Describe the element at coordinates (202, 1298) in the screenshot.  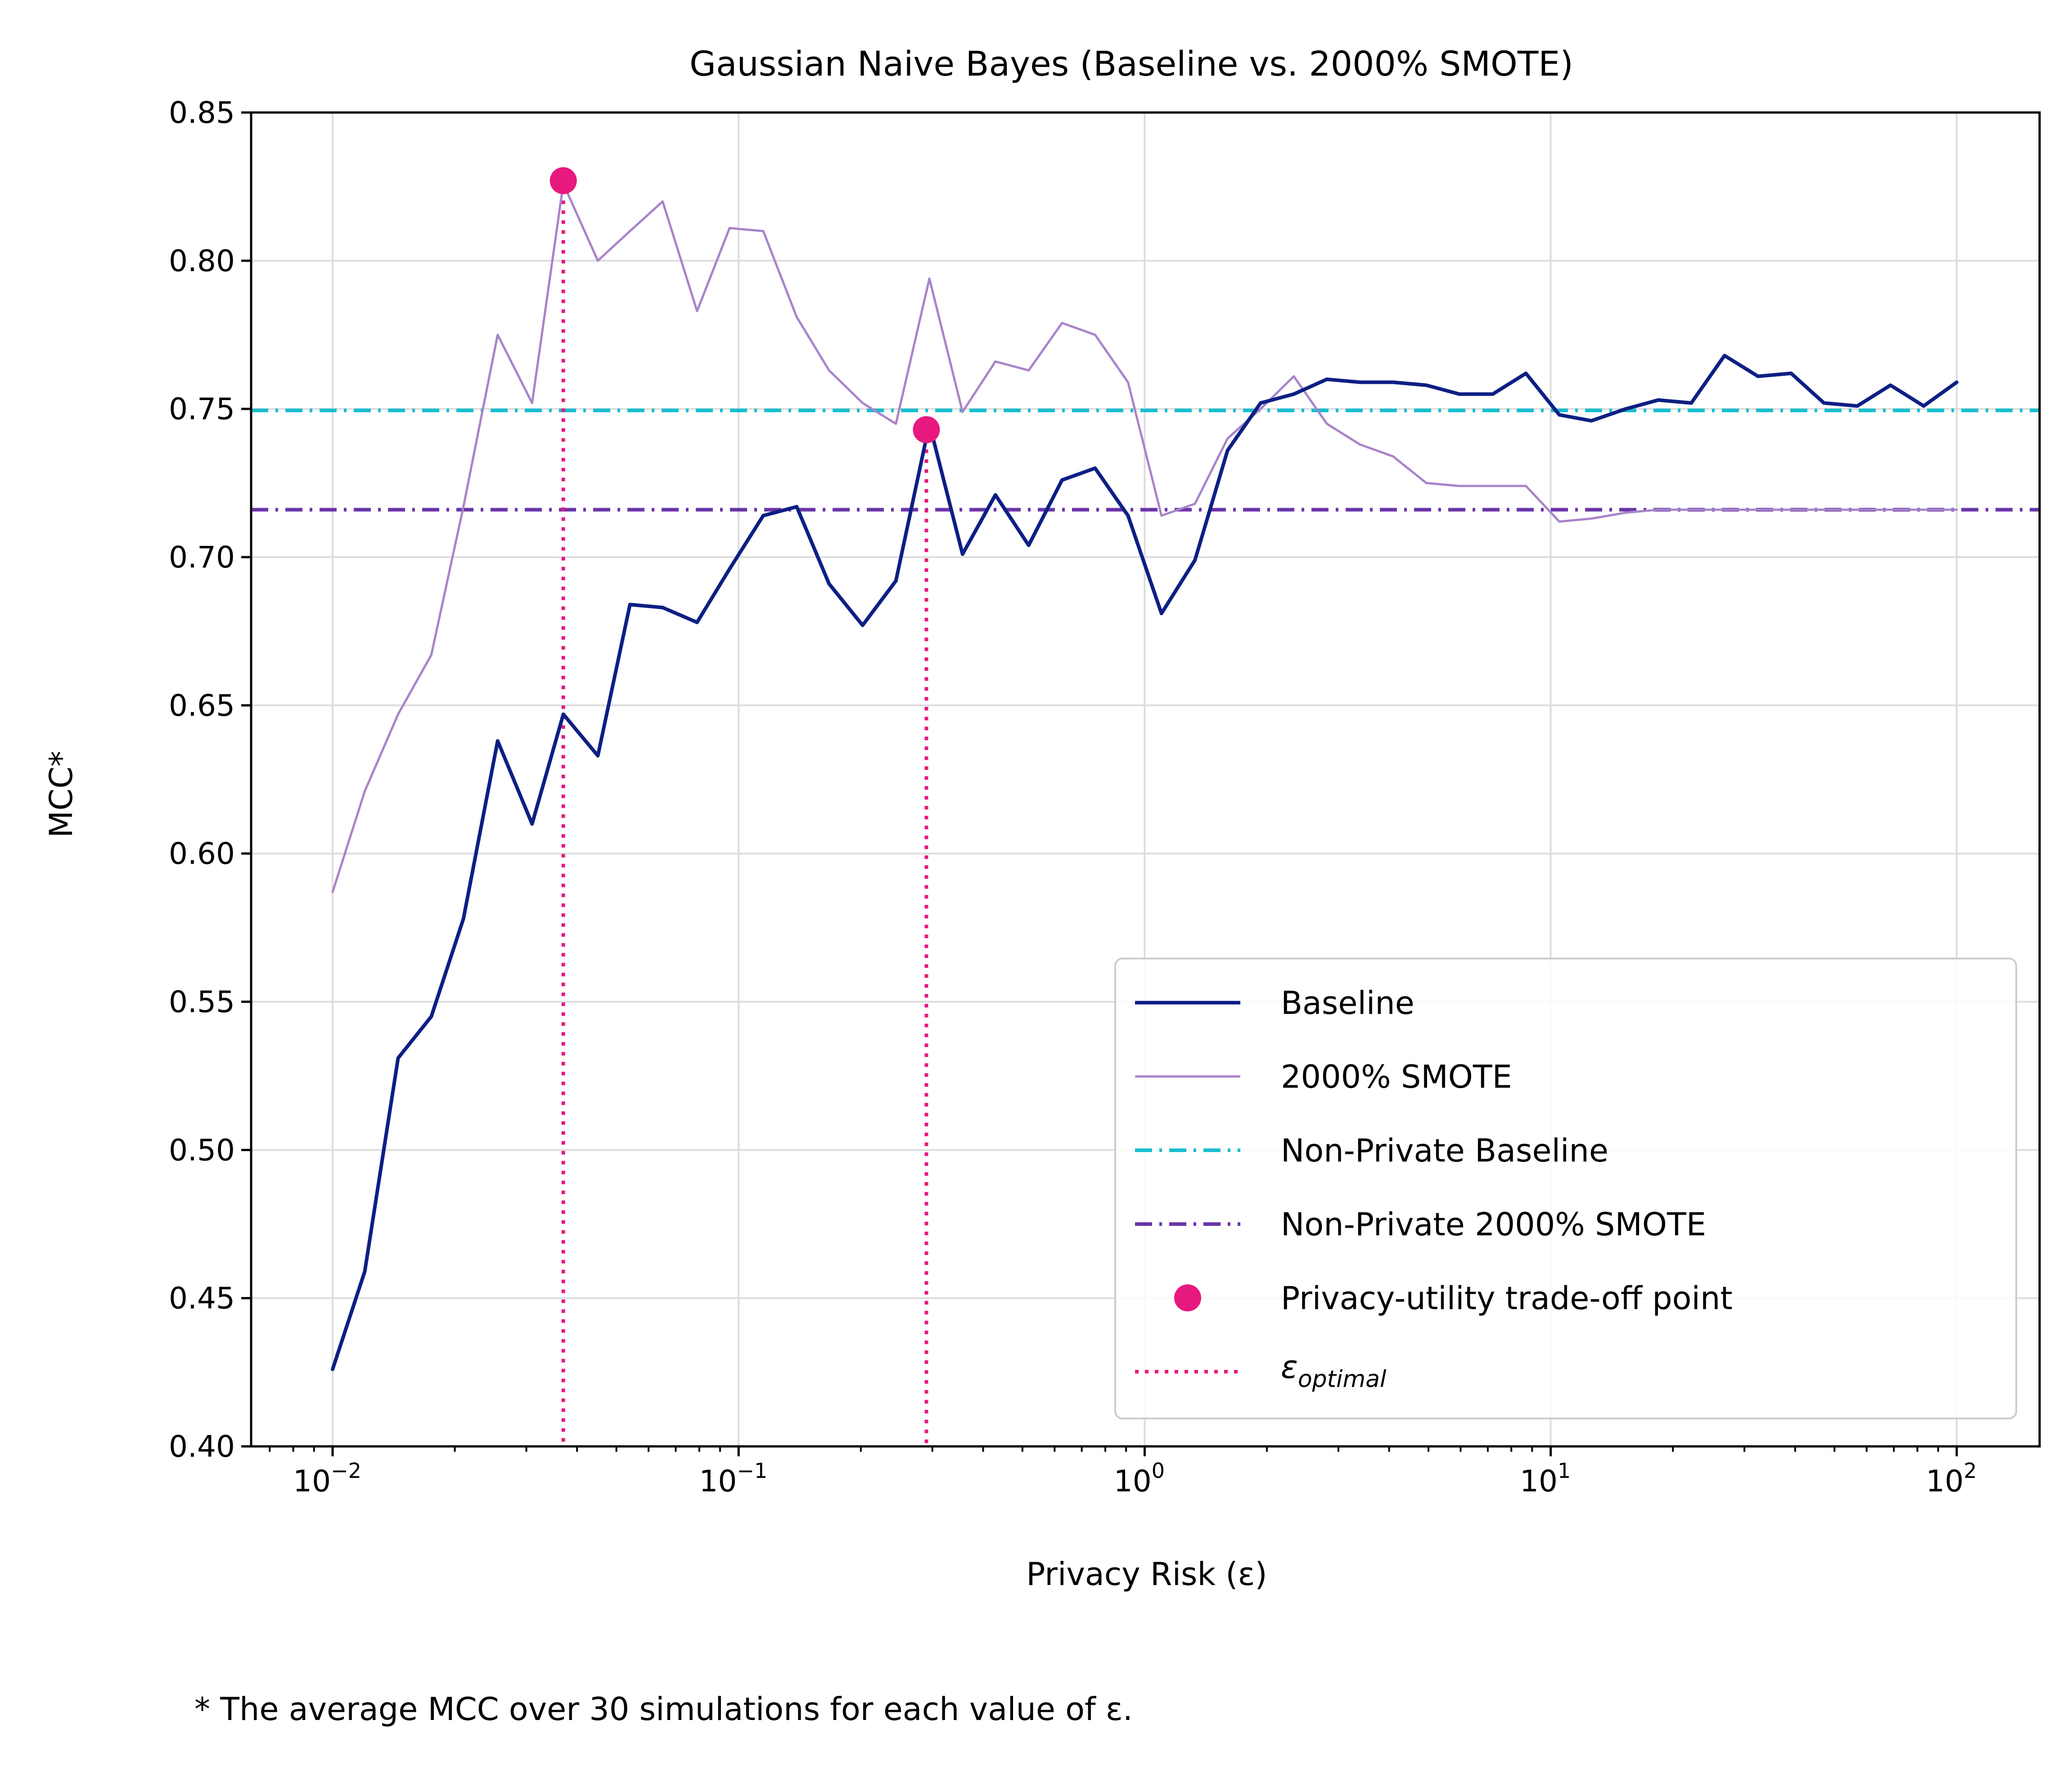
I see `y-tick-label: 0.45` at that location.